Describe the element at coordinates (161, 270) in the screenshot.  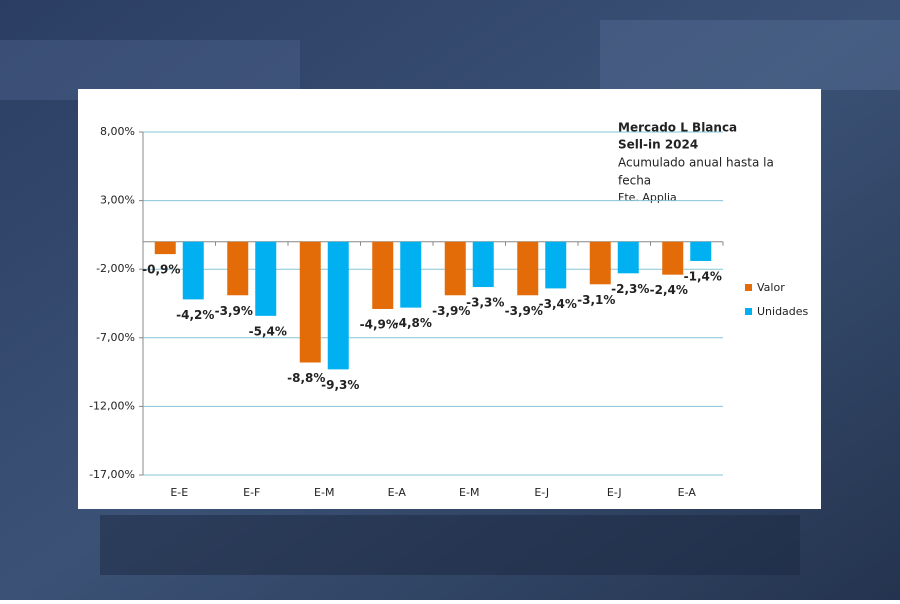
I see `value-label: -0,9%` at that location.